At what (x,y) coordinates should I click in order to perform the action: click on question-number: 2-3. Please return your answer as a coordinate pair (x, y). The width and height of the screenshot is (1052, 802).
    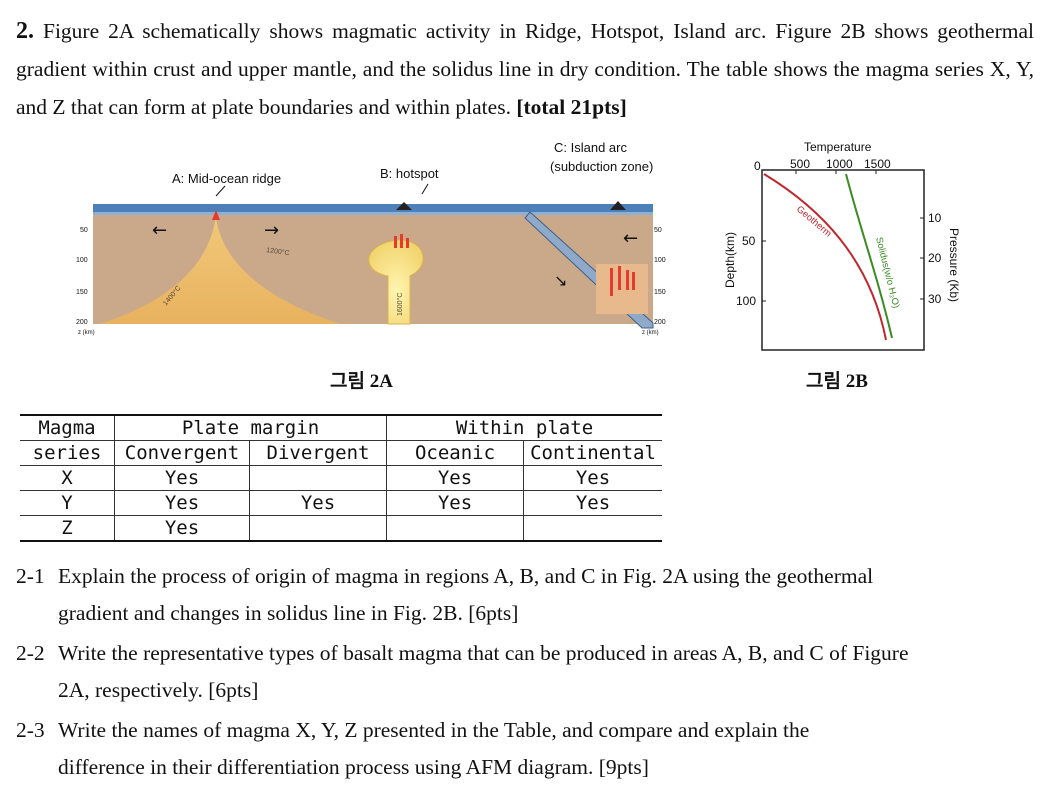
    Looking at the image, I should click on (30, 730).